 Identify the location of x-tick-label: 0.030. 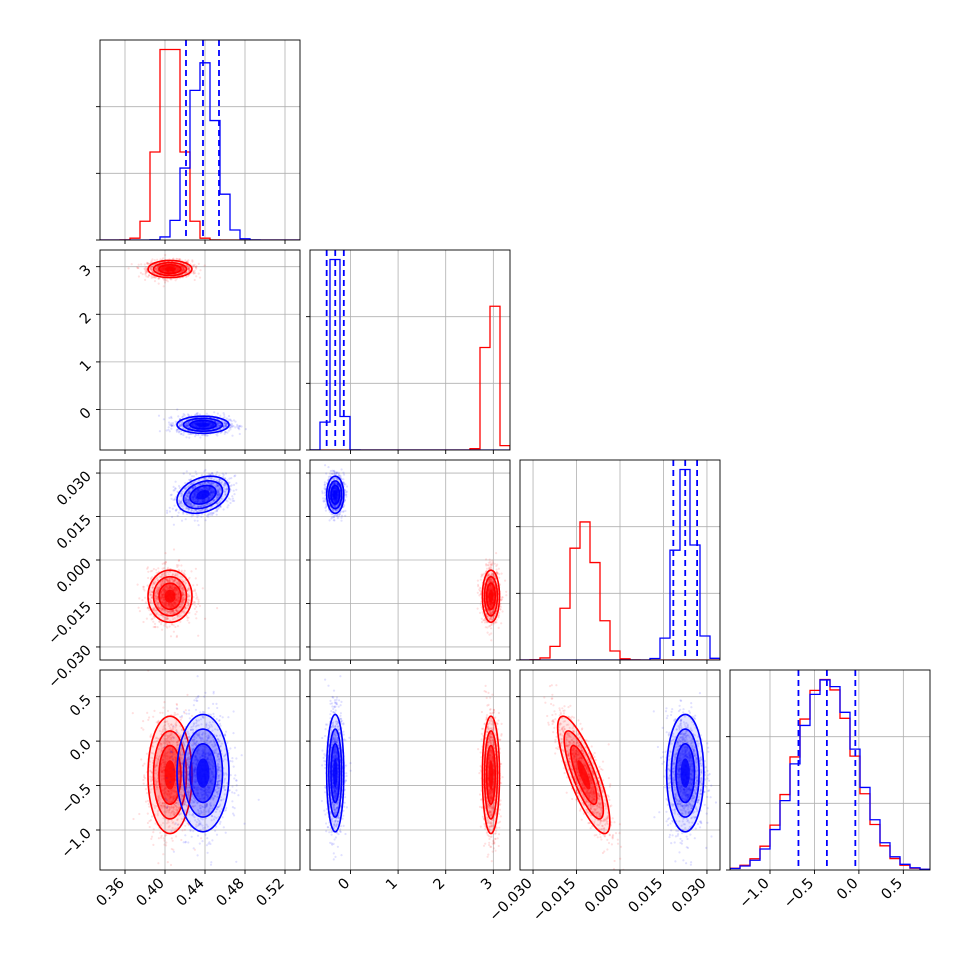
(689, 896).